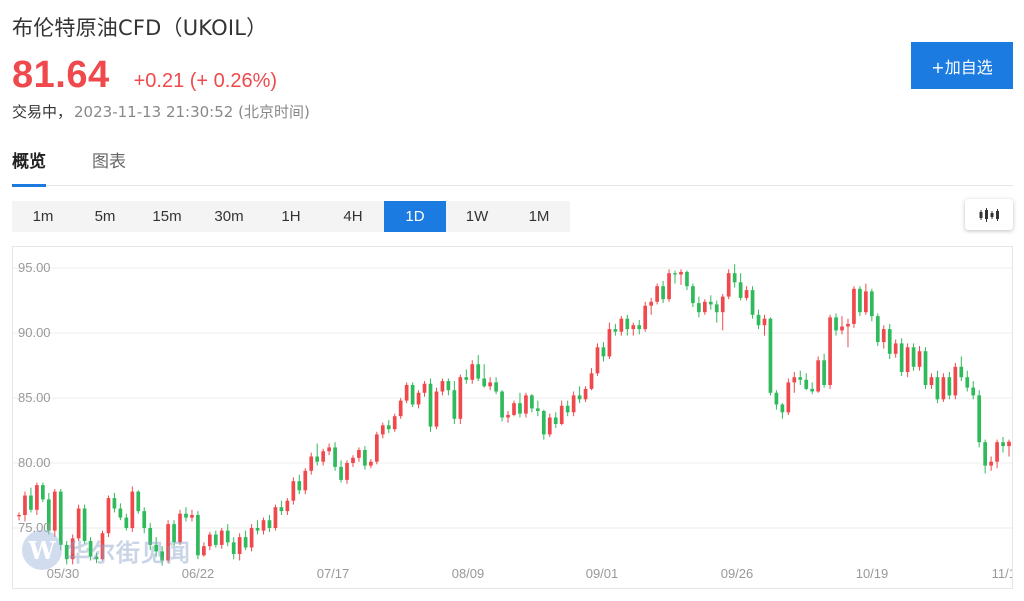  What do you see at coordinates (29, 167) in the screenshot?
I see `tab-overview: 概览` at bounding box center [29, 167].